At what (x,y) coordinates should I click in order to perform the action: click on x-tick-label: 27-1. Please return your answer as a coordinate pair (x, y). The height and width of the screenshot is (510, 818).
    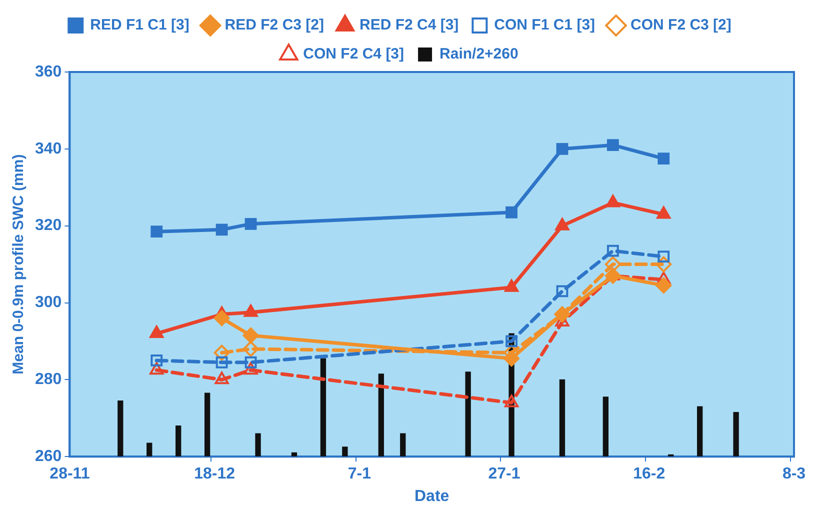
    Looking at the image, I should click on (504, 474).